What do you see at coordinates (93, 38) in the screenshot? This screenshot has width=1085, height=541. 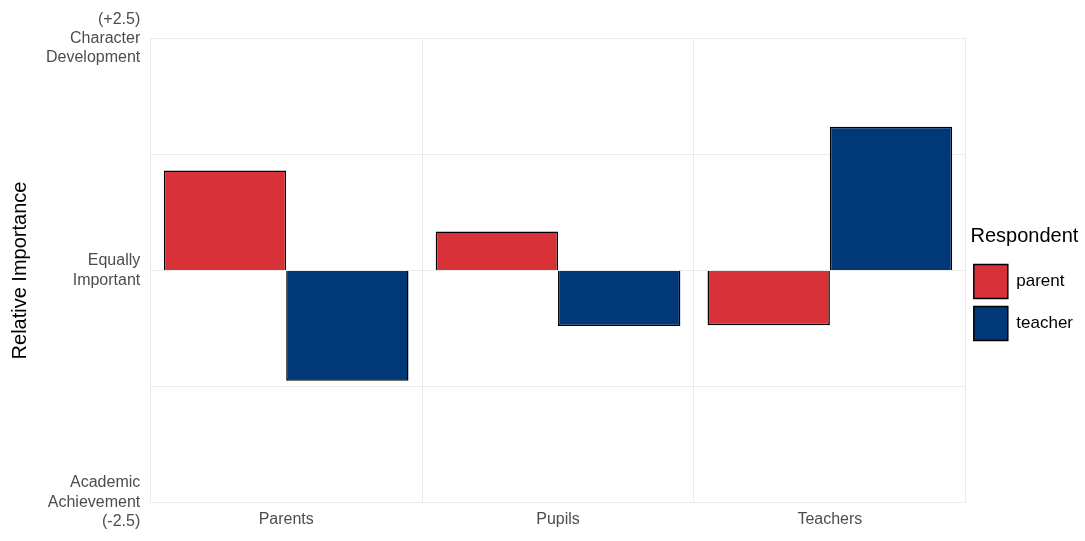 I see `y-tick-label: (+2.5) Character Development` at bounding box center [93, 38].